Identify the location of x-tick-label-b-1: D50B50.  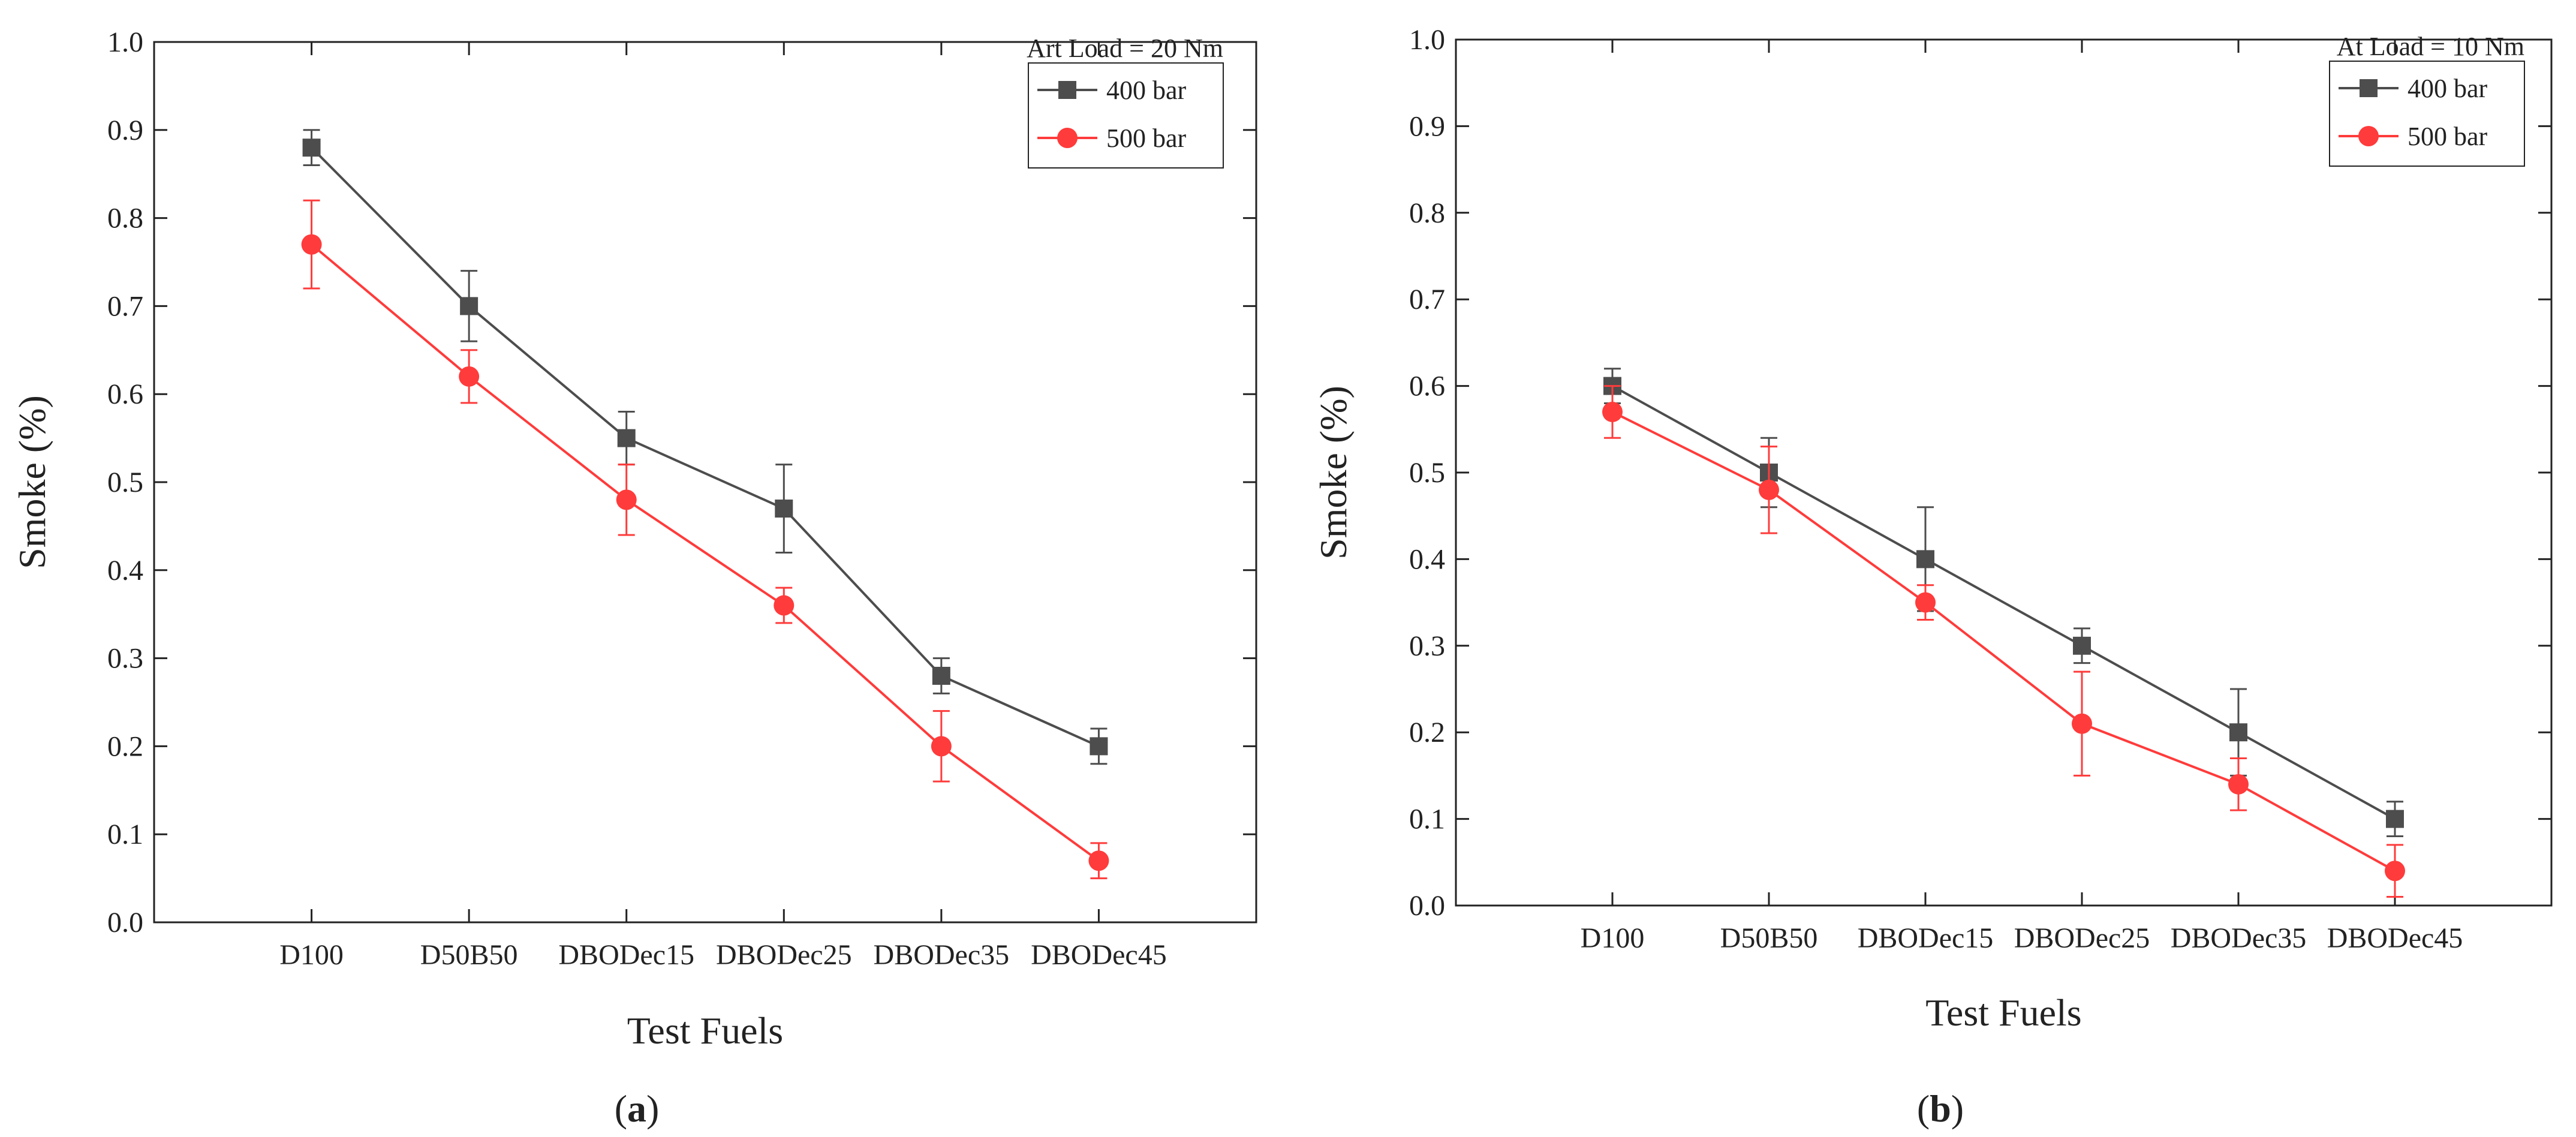
(1769, 938).